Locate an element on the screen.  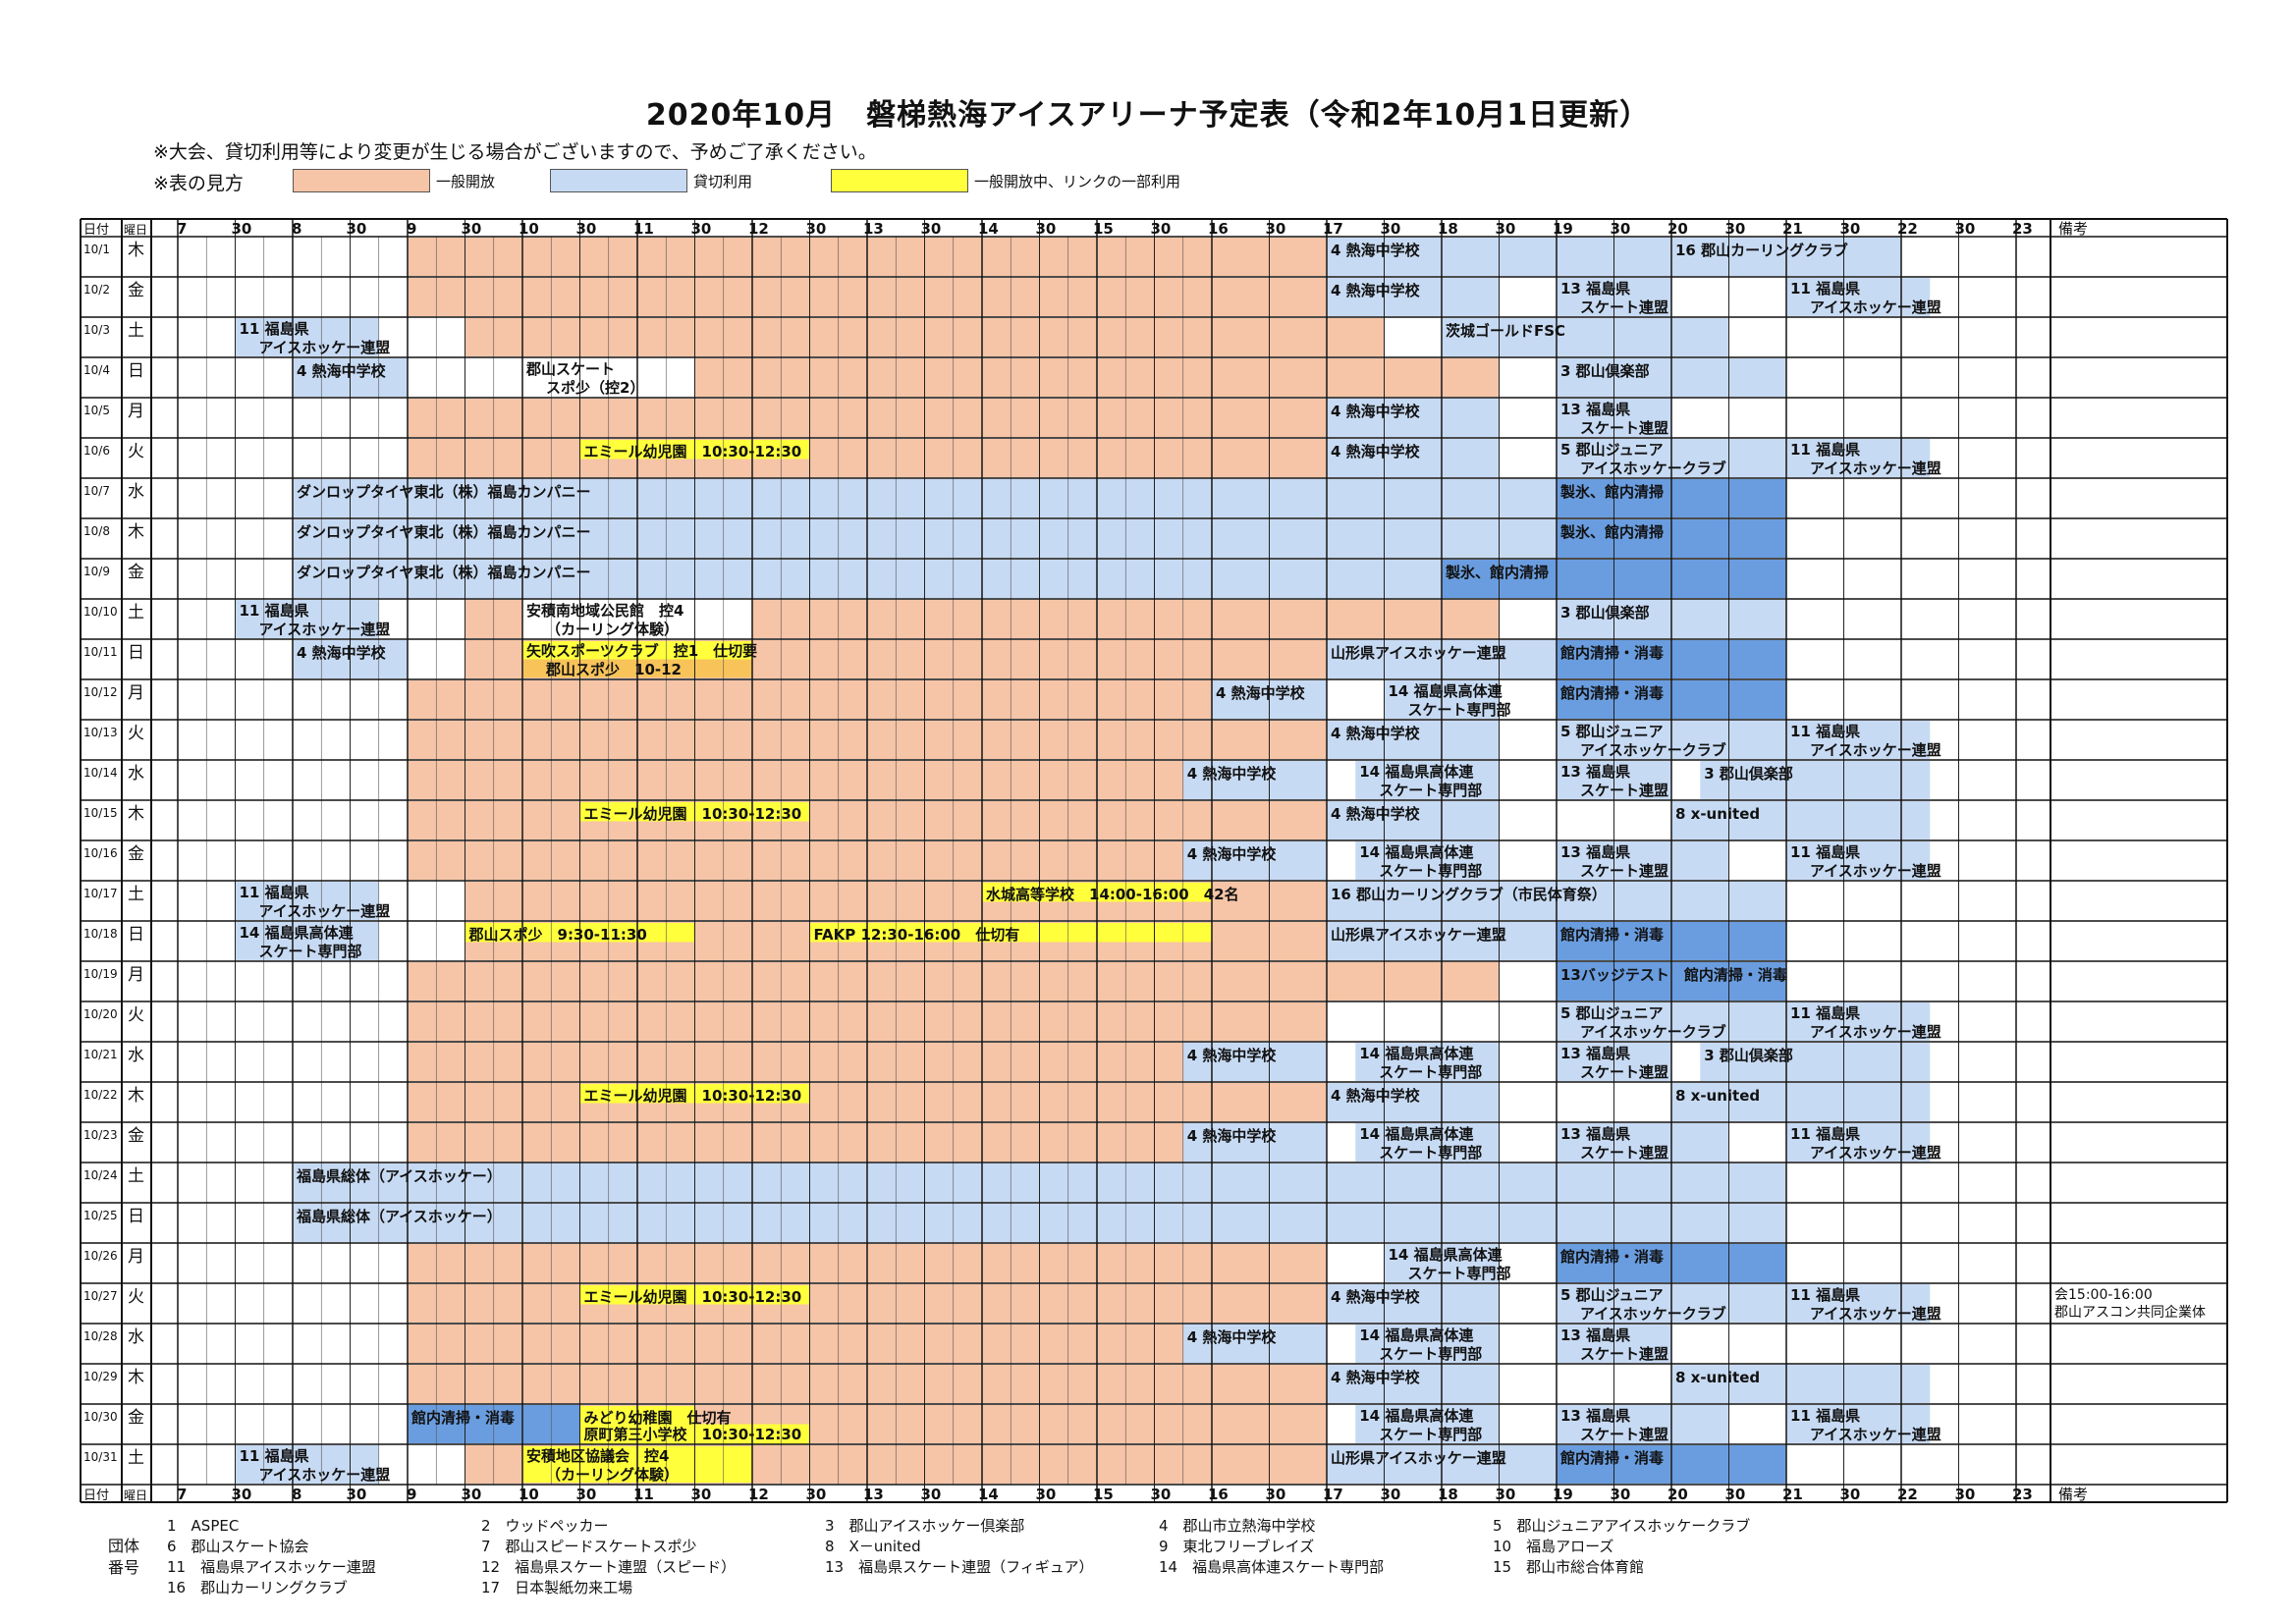
dow-cell: 日 is located at coordinates (136, 935).